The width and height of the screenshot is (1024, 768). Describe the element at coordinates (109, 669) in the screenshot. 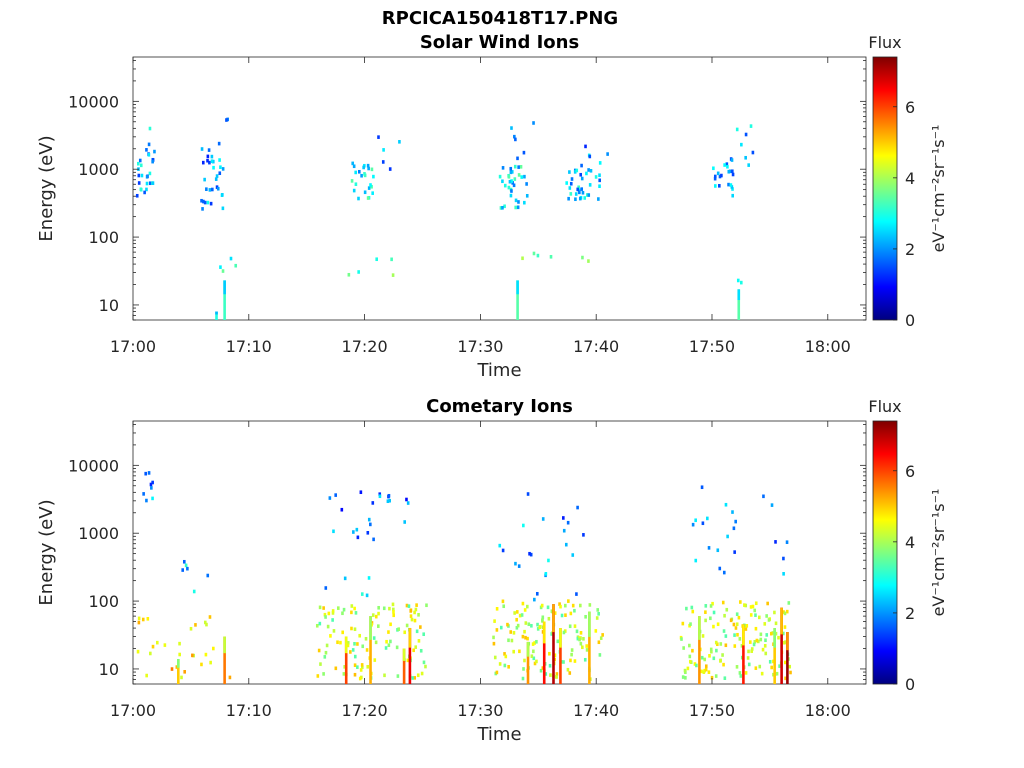

I see `y-tick-label: 10` at that location.